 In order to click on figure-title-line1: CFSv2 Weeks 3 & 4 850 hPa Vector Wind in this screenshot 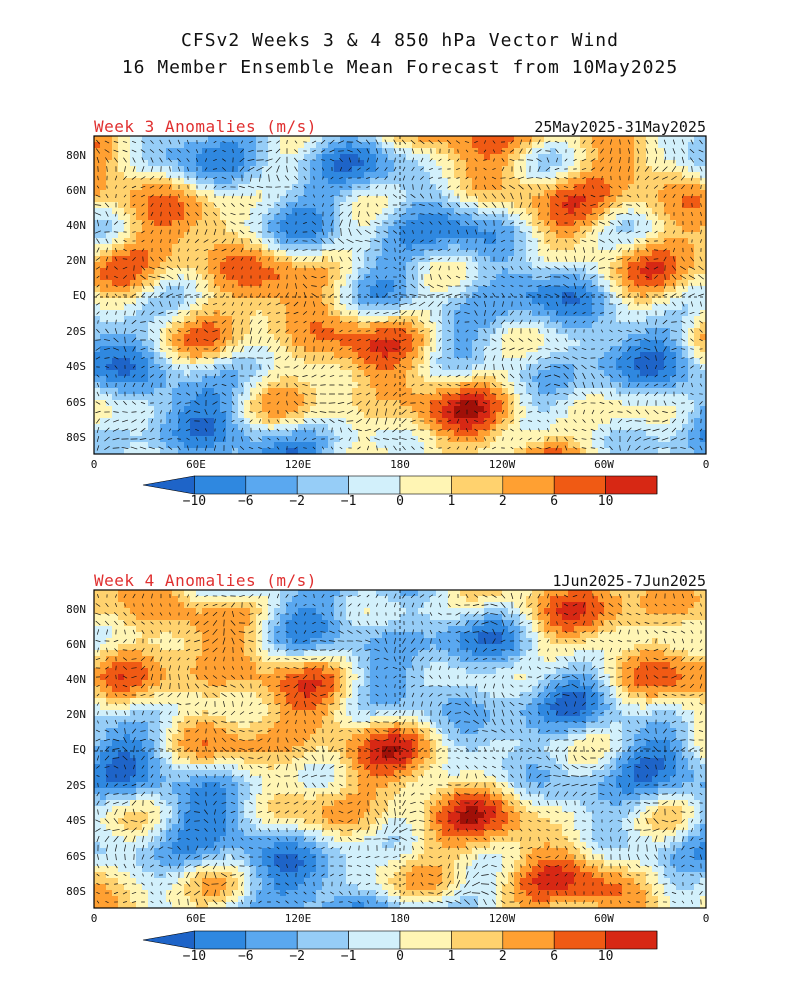, I will do `click(400, 40)`.